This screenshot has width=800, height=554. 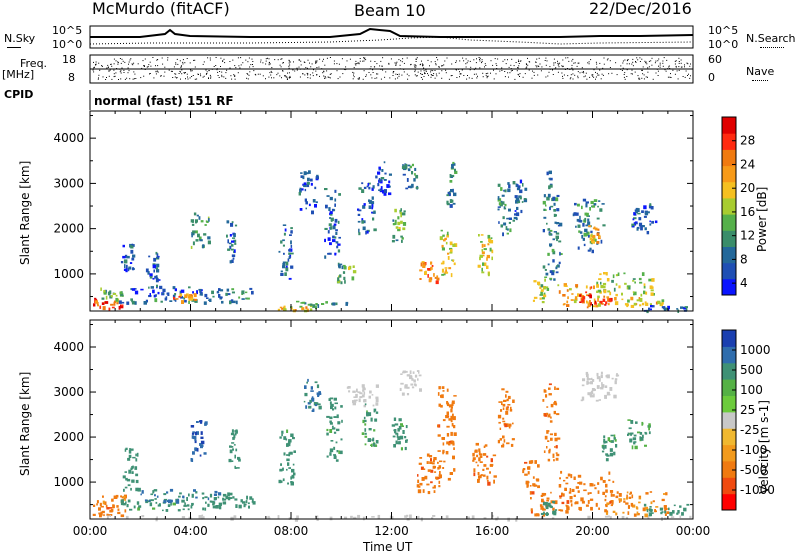 I want to click on colorbar-frame, so click(x=729, y=420).